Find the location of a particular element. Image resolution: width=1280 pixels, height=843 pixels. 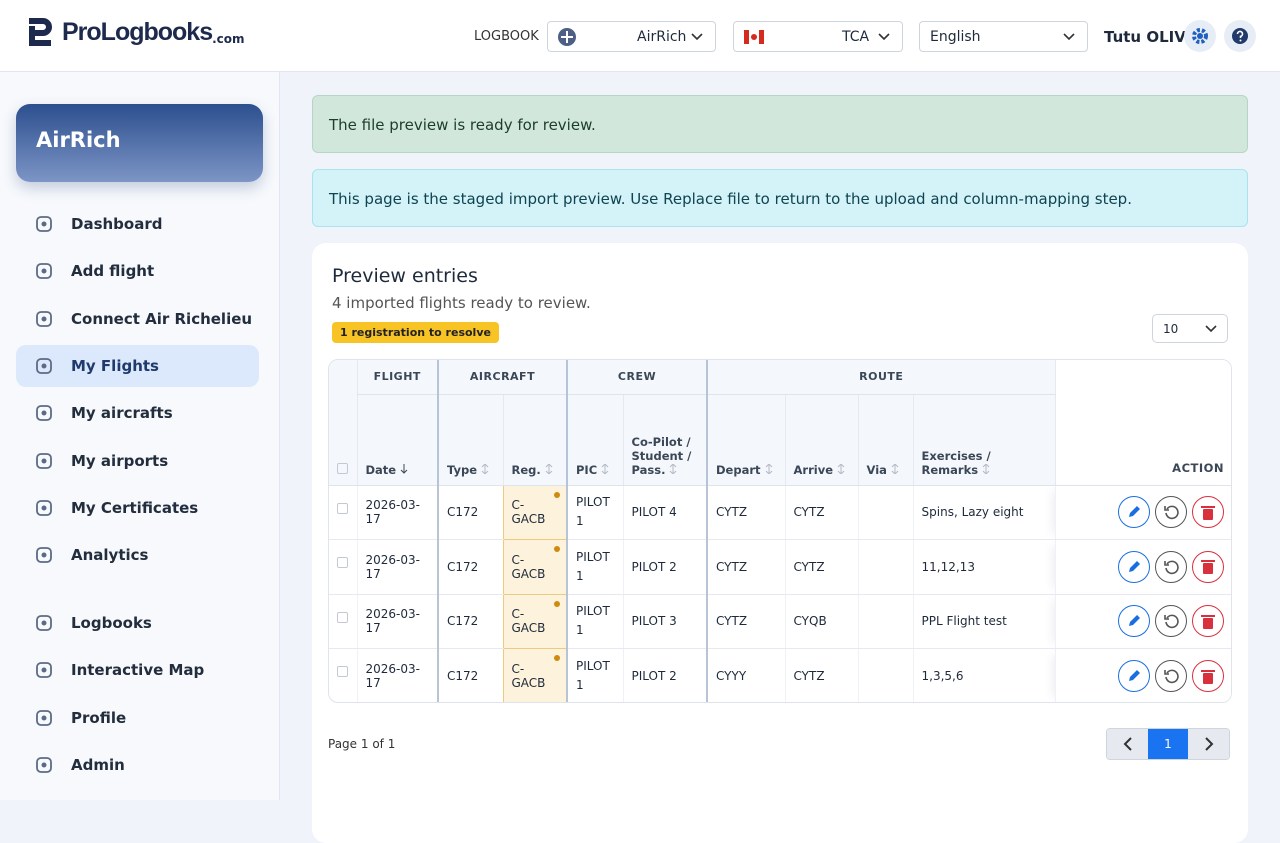

nav-label: Add flight is located at coordinates (113, 271).